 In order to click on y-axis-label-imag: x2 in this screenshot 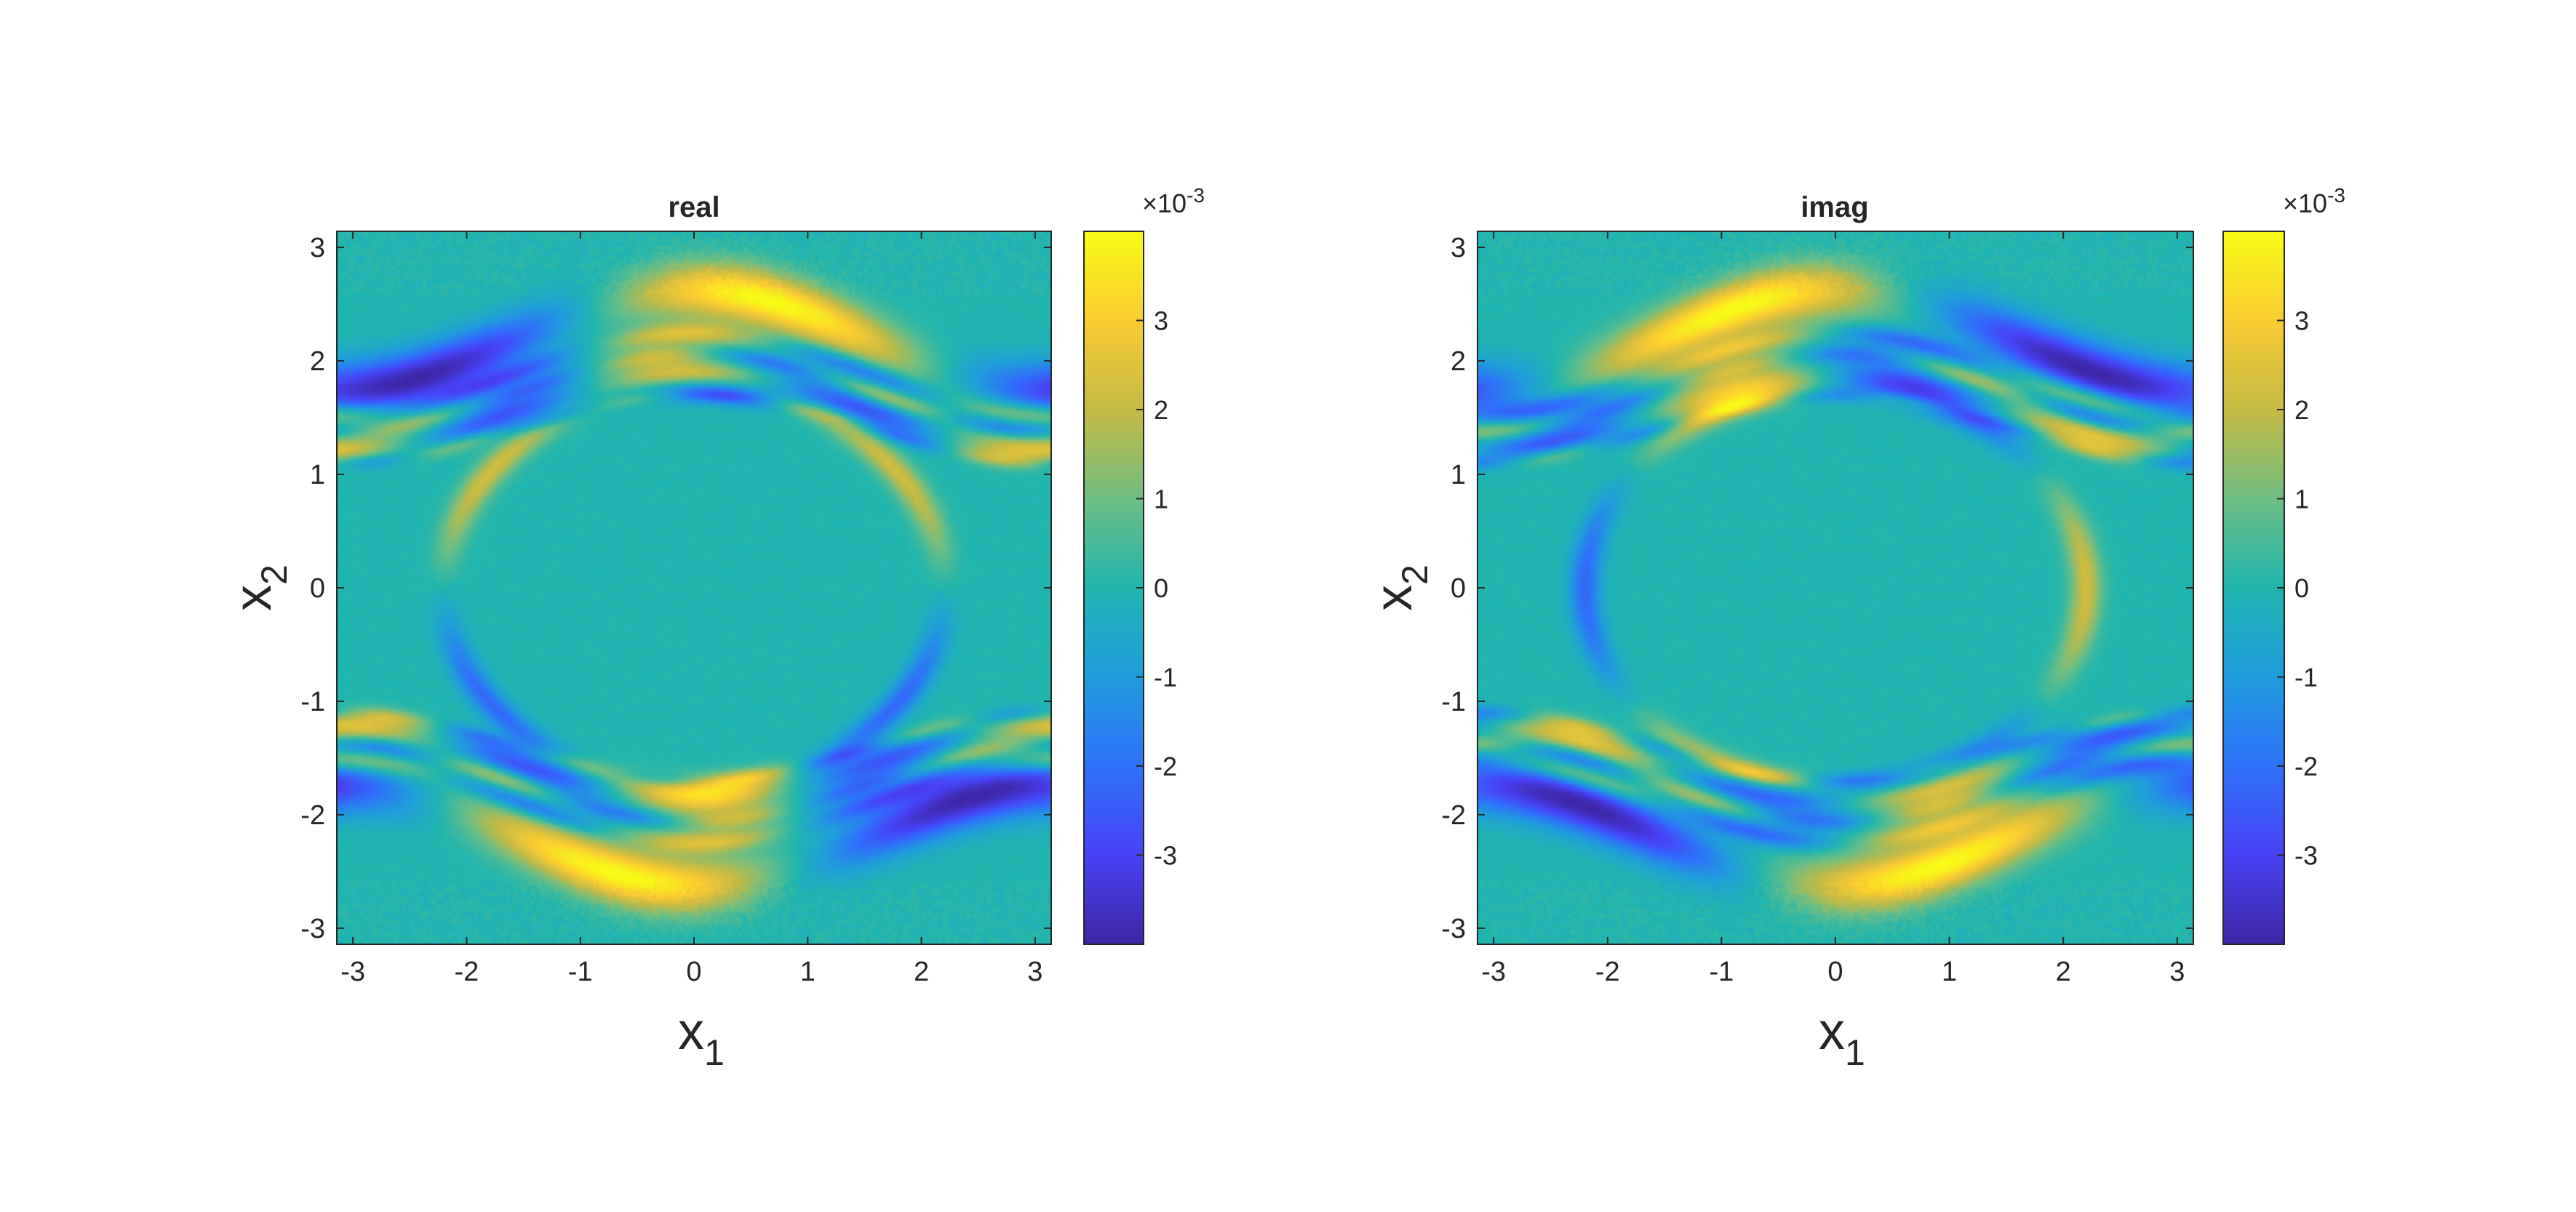, I will do `click(1400, 588)`.